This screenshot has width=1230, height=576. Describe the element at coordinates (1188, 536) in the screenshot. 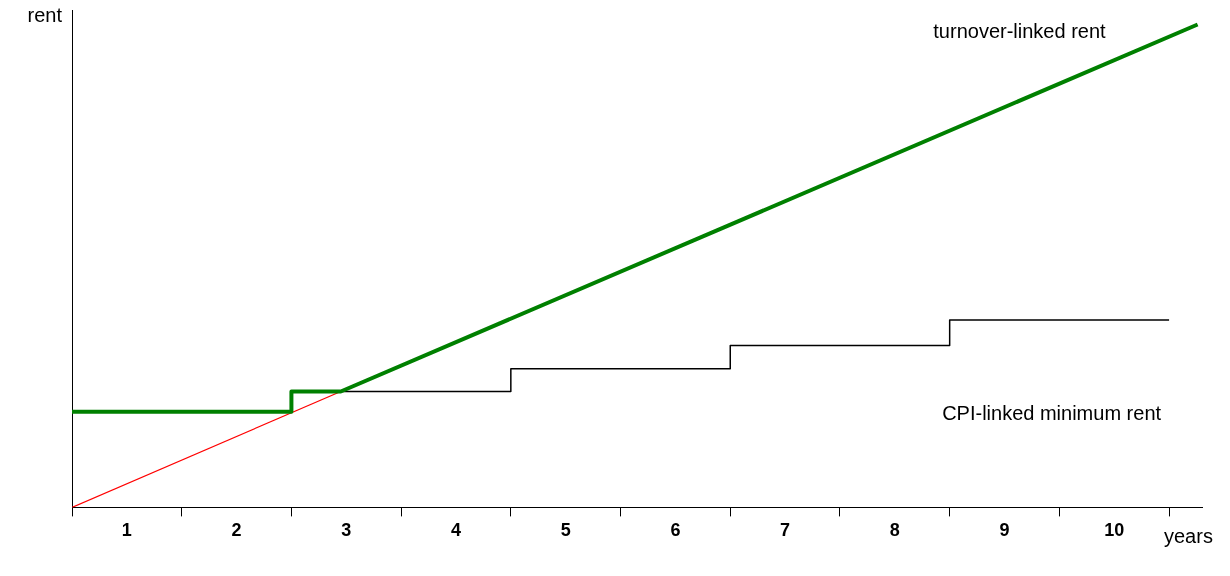

I see `x-axis-title: years` at that location.